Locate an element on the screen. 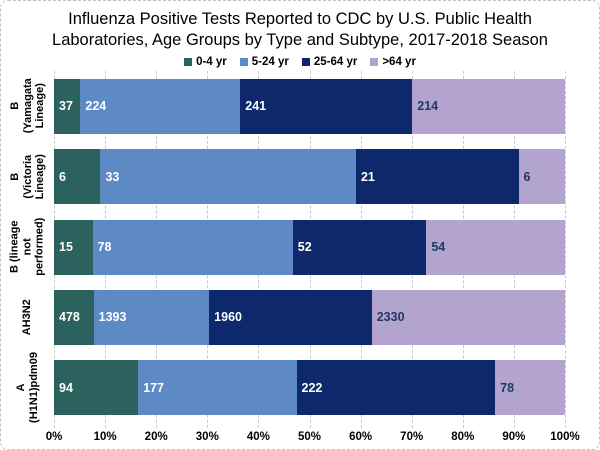  bar-segment: 177 is located at coordinates (217, 388).